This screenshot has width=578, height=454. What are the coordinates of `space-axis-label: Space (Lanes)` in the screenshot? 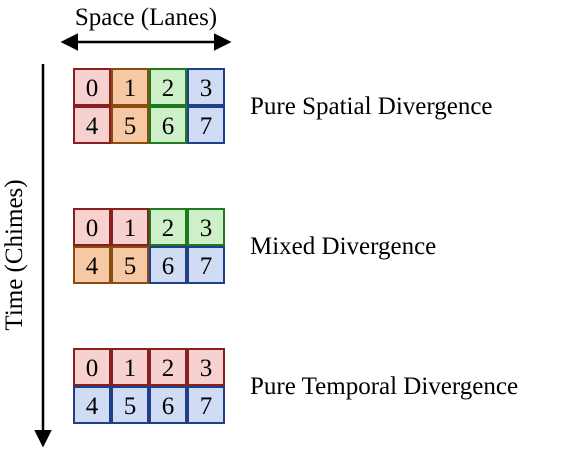 It's located at (146, 17).